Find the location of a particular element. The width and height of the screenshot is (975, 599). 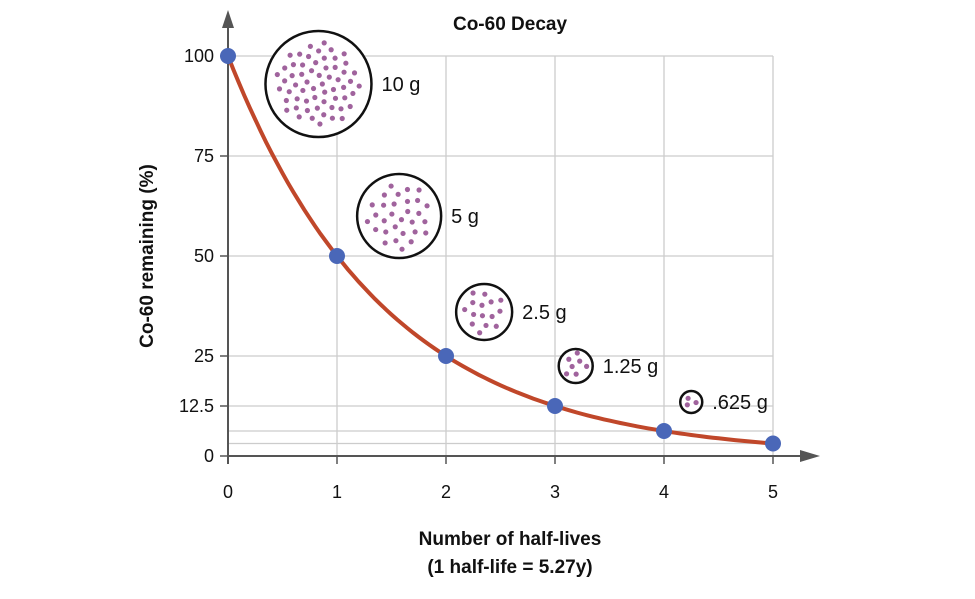

chart-title: Co-60 Decay is located at coordinates (510, 24).